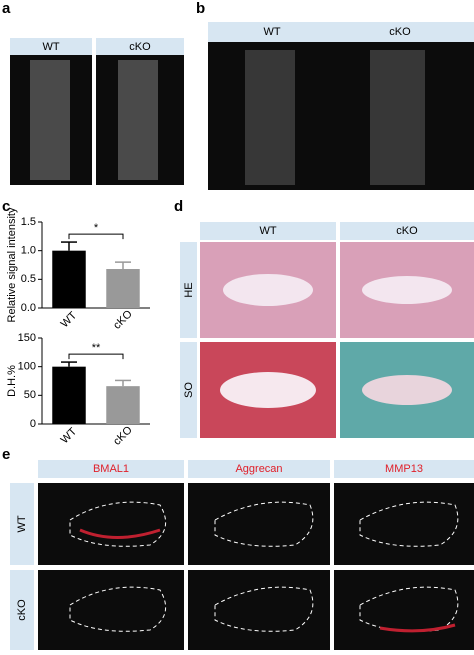  I want to click on y-tick-label: 50, so click(30, 395).